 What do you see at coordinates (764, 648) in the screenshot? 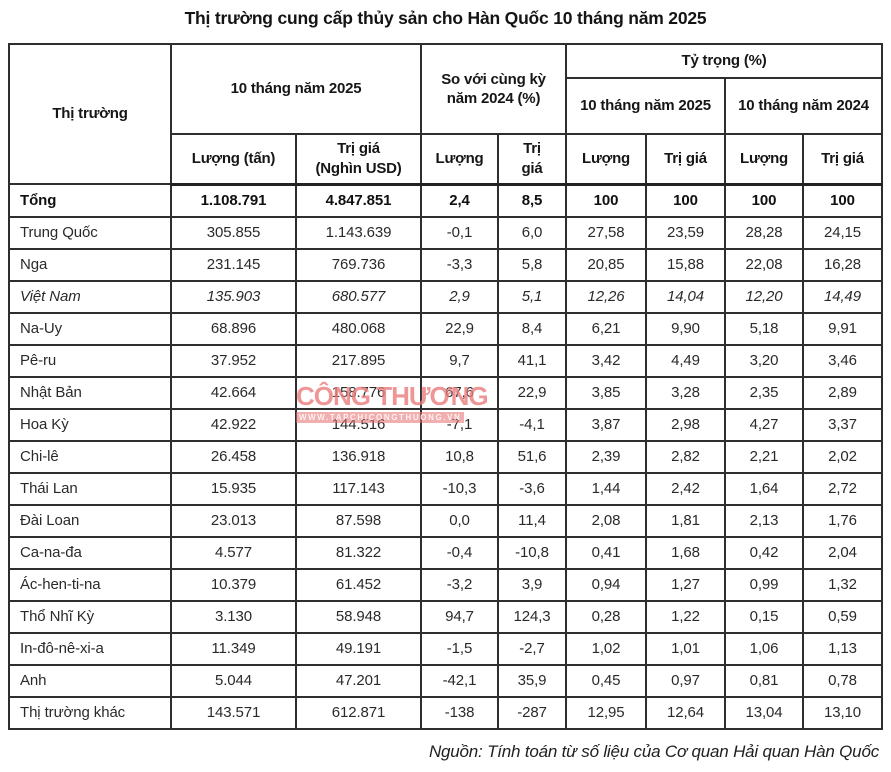
I see `value-cell: 1,06` at bounding box center [764, 648].